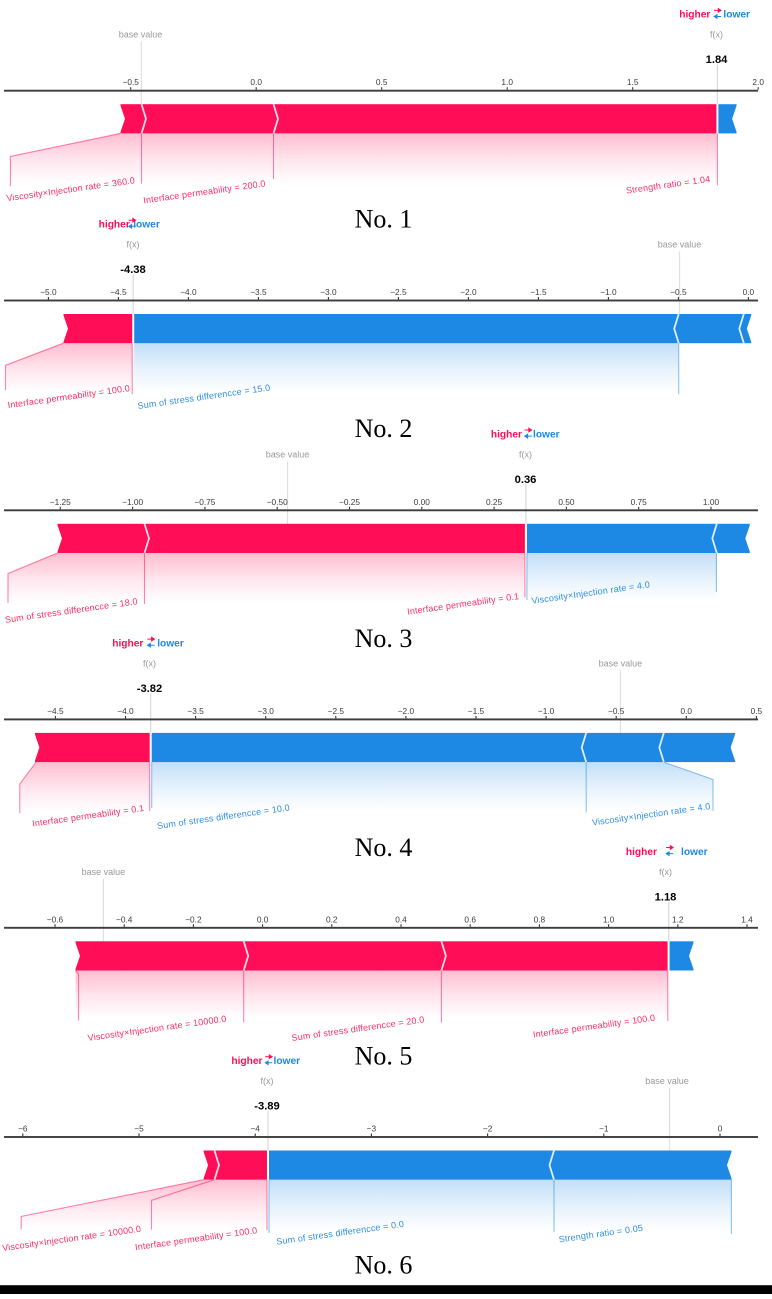 Image resolution: width=772 pixels, height=1299 pixels. What do you see at coordinates (639, 502) in the screenshot?
I see `svg-text: 0.75` at bounding box center [639, 502].